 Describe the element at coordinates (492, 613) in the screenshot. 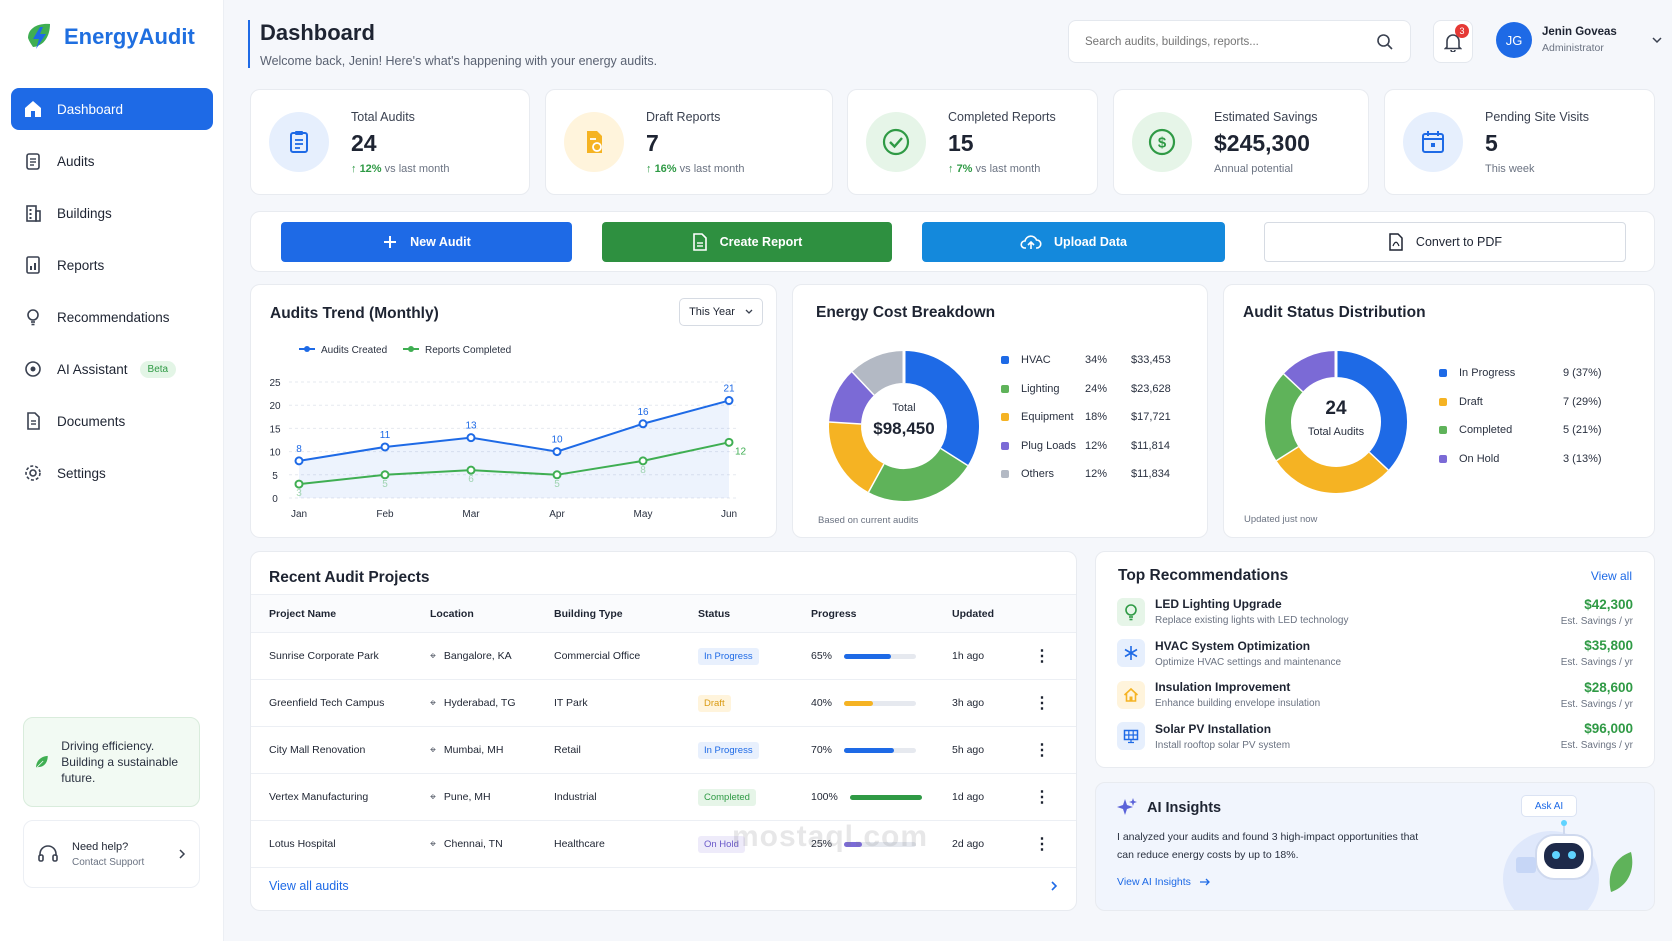

I see `column-header: Location` at that location.